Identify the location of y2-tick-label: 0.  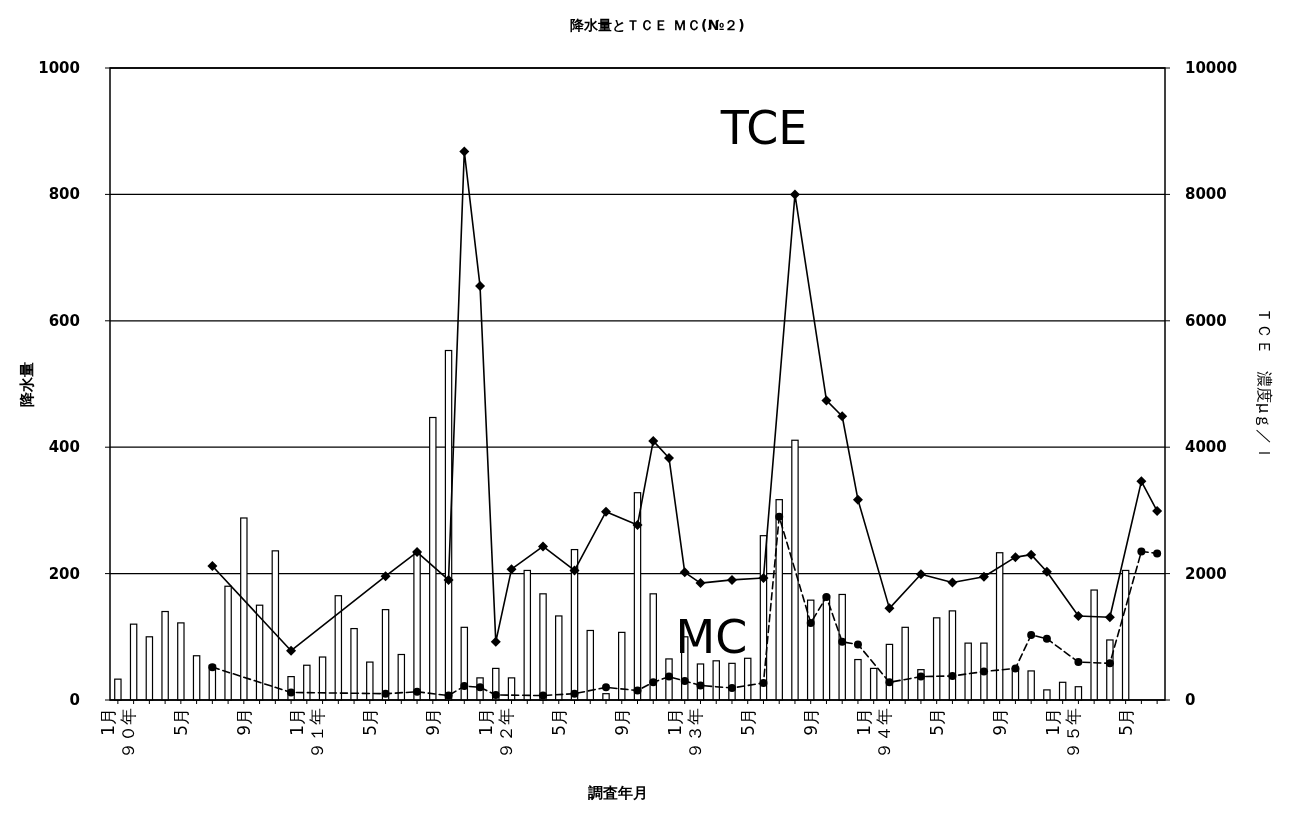
(1190, 700).